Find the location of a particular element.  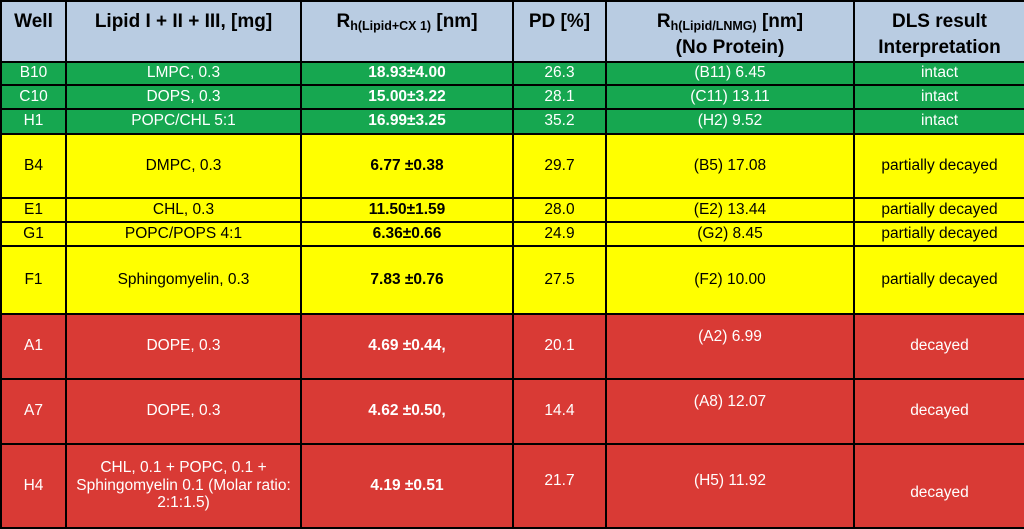

pd-cell: 35.2 is located at coordinates (559, 121).